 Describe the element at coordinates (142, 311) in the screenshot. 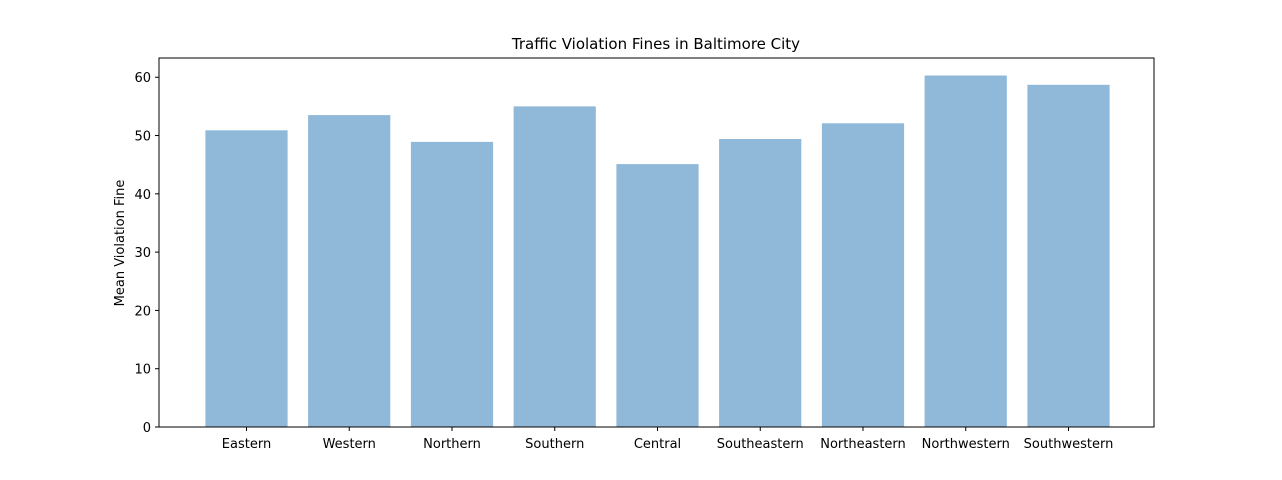

I see `y-tick-label: 20` at that location.